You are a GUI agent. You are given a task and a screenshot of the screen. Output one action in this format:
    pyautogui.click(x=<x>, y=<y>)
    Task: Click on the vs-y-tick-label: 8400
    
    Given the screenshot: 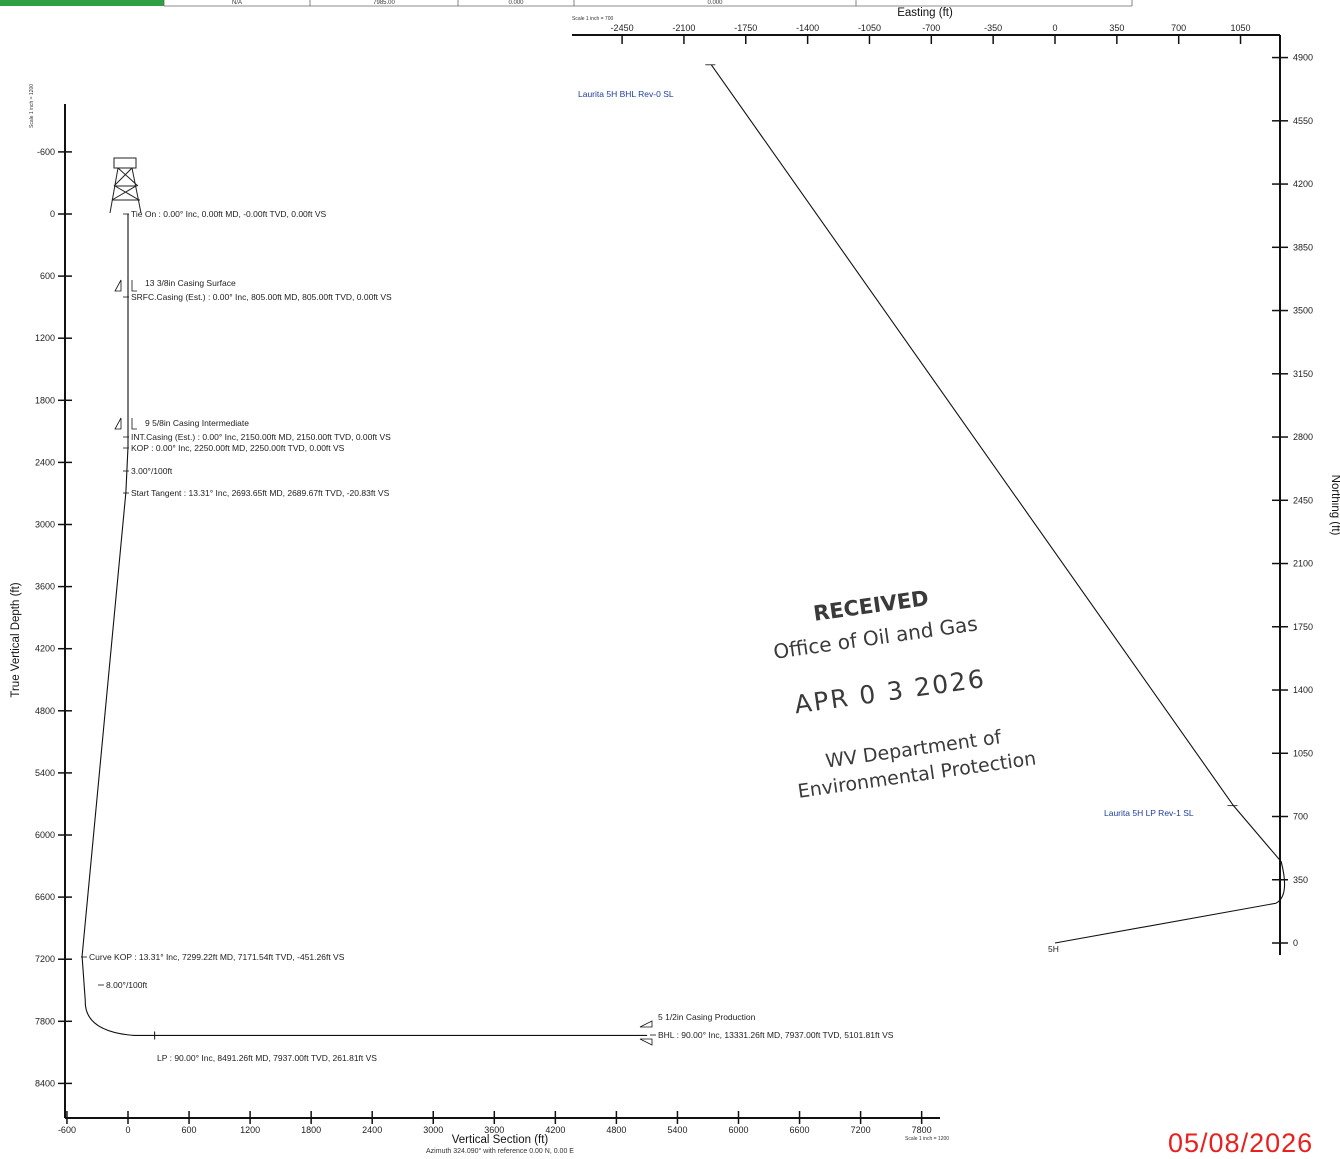 What is the action you would take?
    pyautogui.click(x=45, y=1083)
    